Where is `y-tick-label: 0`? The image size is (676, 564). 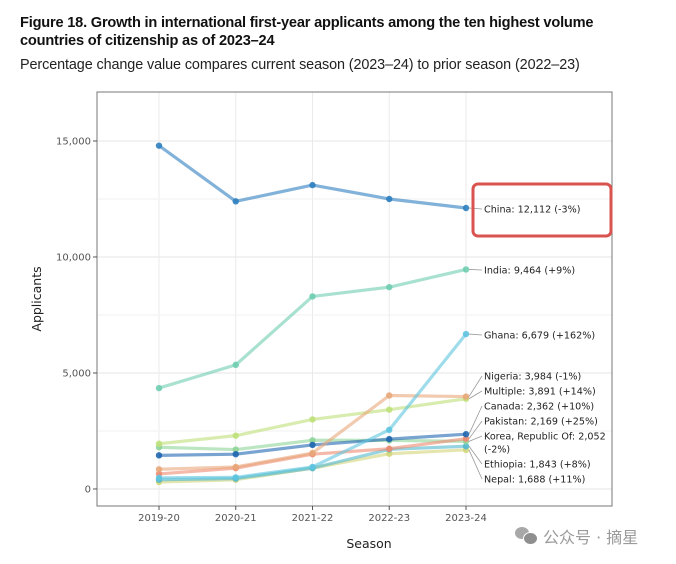
y-tick-label: 0 is located at coordinates (88, 490).